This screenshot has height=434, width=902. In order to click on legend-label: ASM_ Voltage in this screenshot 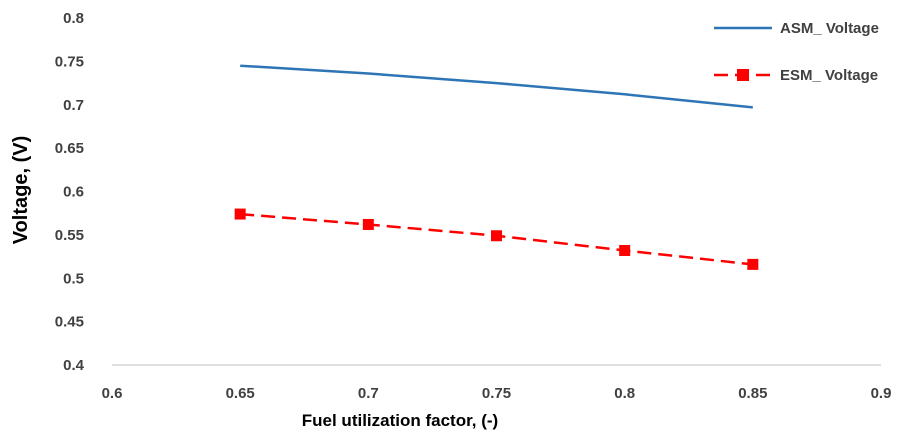, I will do `click(829, 28)`.